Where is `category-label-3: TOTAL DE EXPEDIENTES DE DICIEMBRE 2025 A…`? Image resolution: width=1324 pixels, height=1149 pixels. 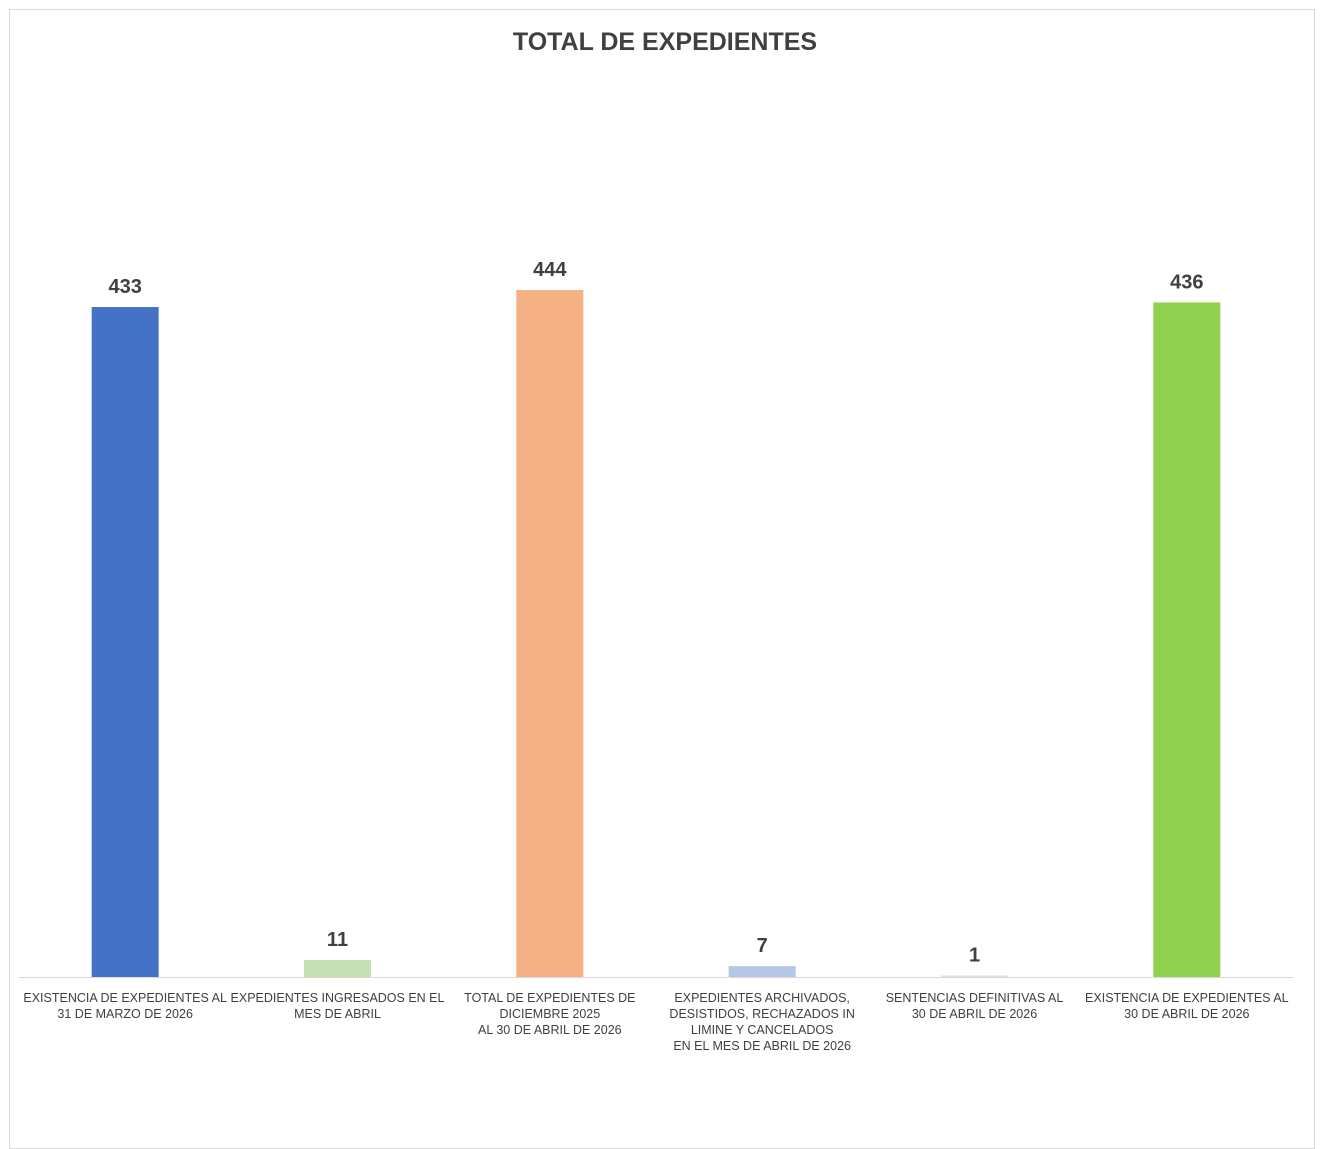 category-label-3: TOTAL DE EXPEDIENTES DE DICIEMBRE 2025 A… is located at coordinates (550, 1014).